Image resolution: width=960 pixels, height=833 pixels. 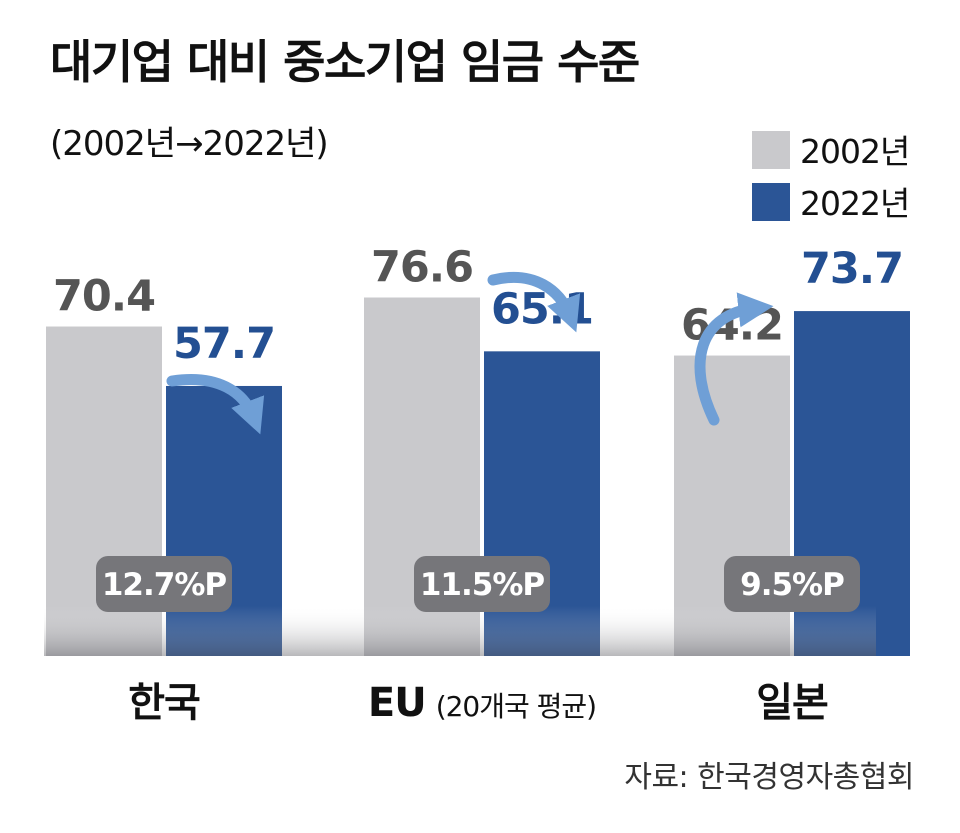 I want to click on legend: 2002년 2022년, so click(x=852, y=177).